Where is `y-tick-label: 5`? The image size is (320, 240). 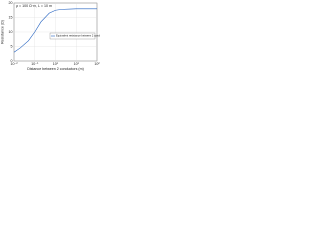
y-tick-label: 5 is located at coordinates (12, 46).